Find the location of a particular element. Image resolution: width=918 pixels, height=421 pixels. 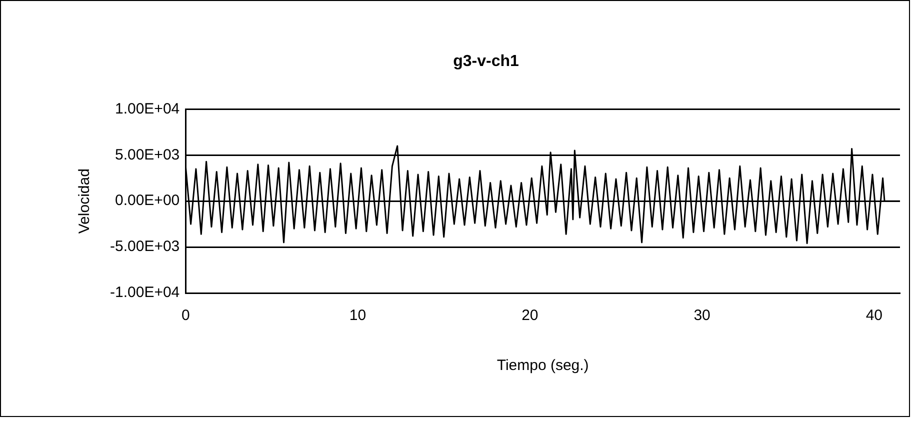

x-tick-label: 20 is located at coordinates (530, 315).